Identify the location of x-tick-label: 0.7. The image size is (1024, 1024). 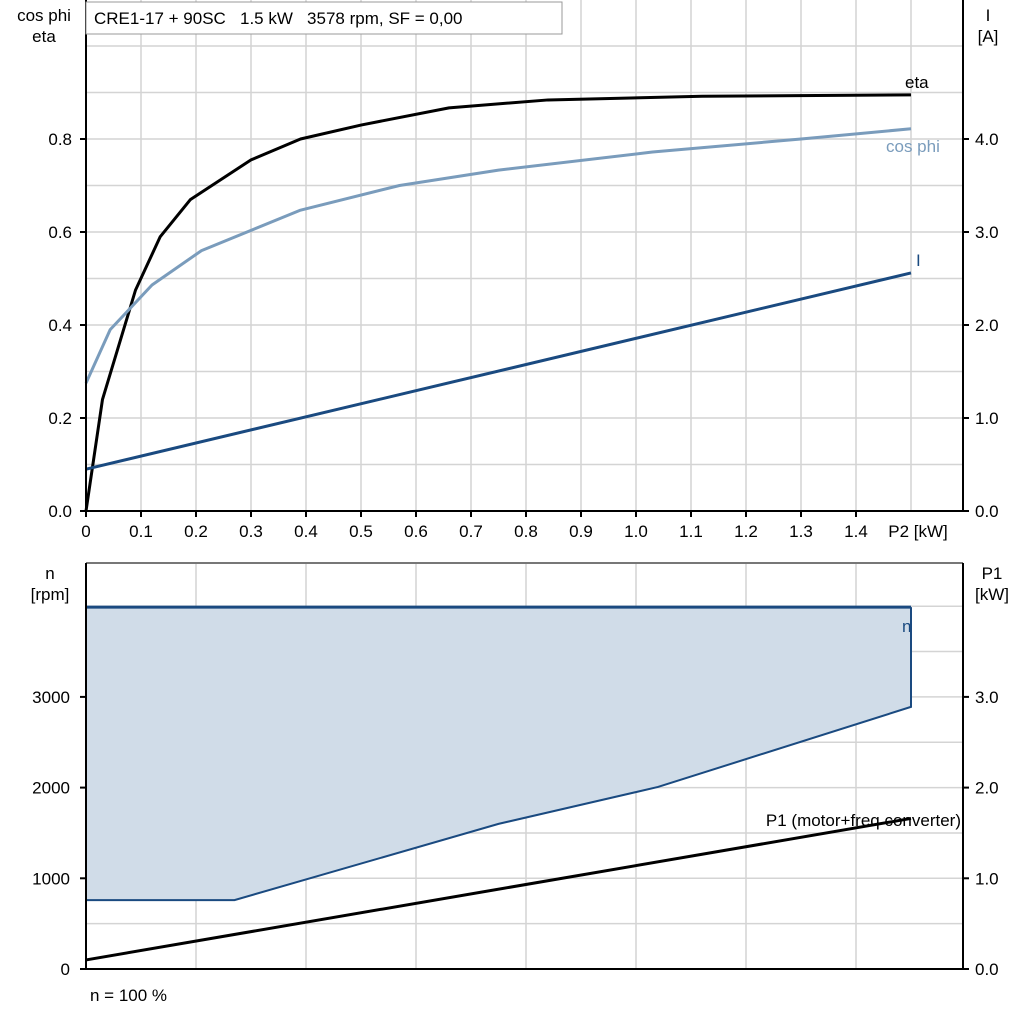
(471, 531).